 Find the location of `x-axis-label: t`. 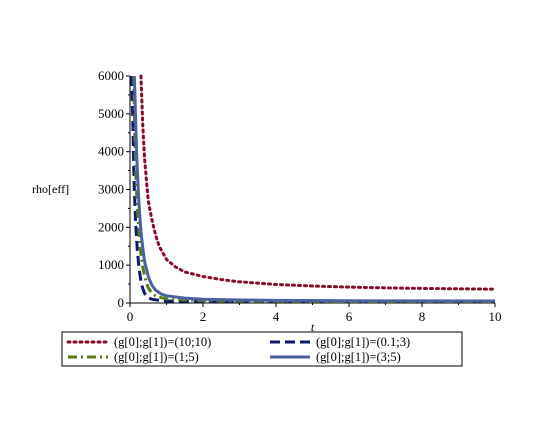

x-axis-label: t is located at coordinates (313, 327).